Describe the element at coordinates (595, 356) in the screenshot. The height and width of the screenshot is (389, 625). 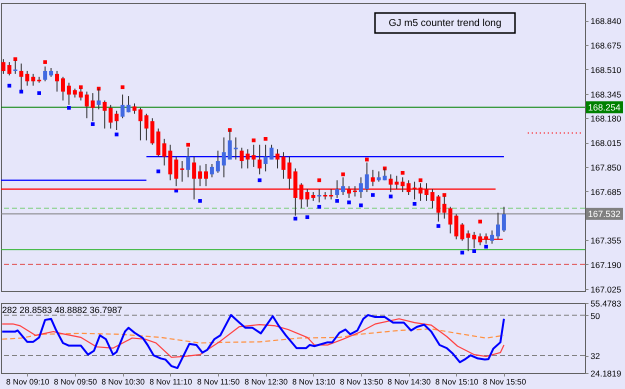
I see `y-tick-label: 32` at that location.